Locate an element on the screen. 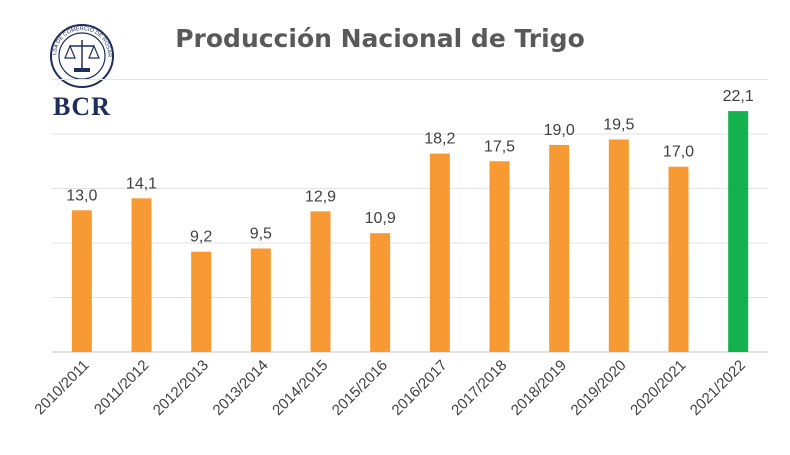  value-label: 17,5 is located at coordinates (499, 146).